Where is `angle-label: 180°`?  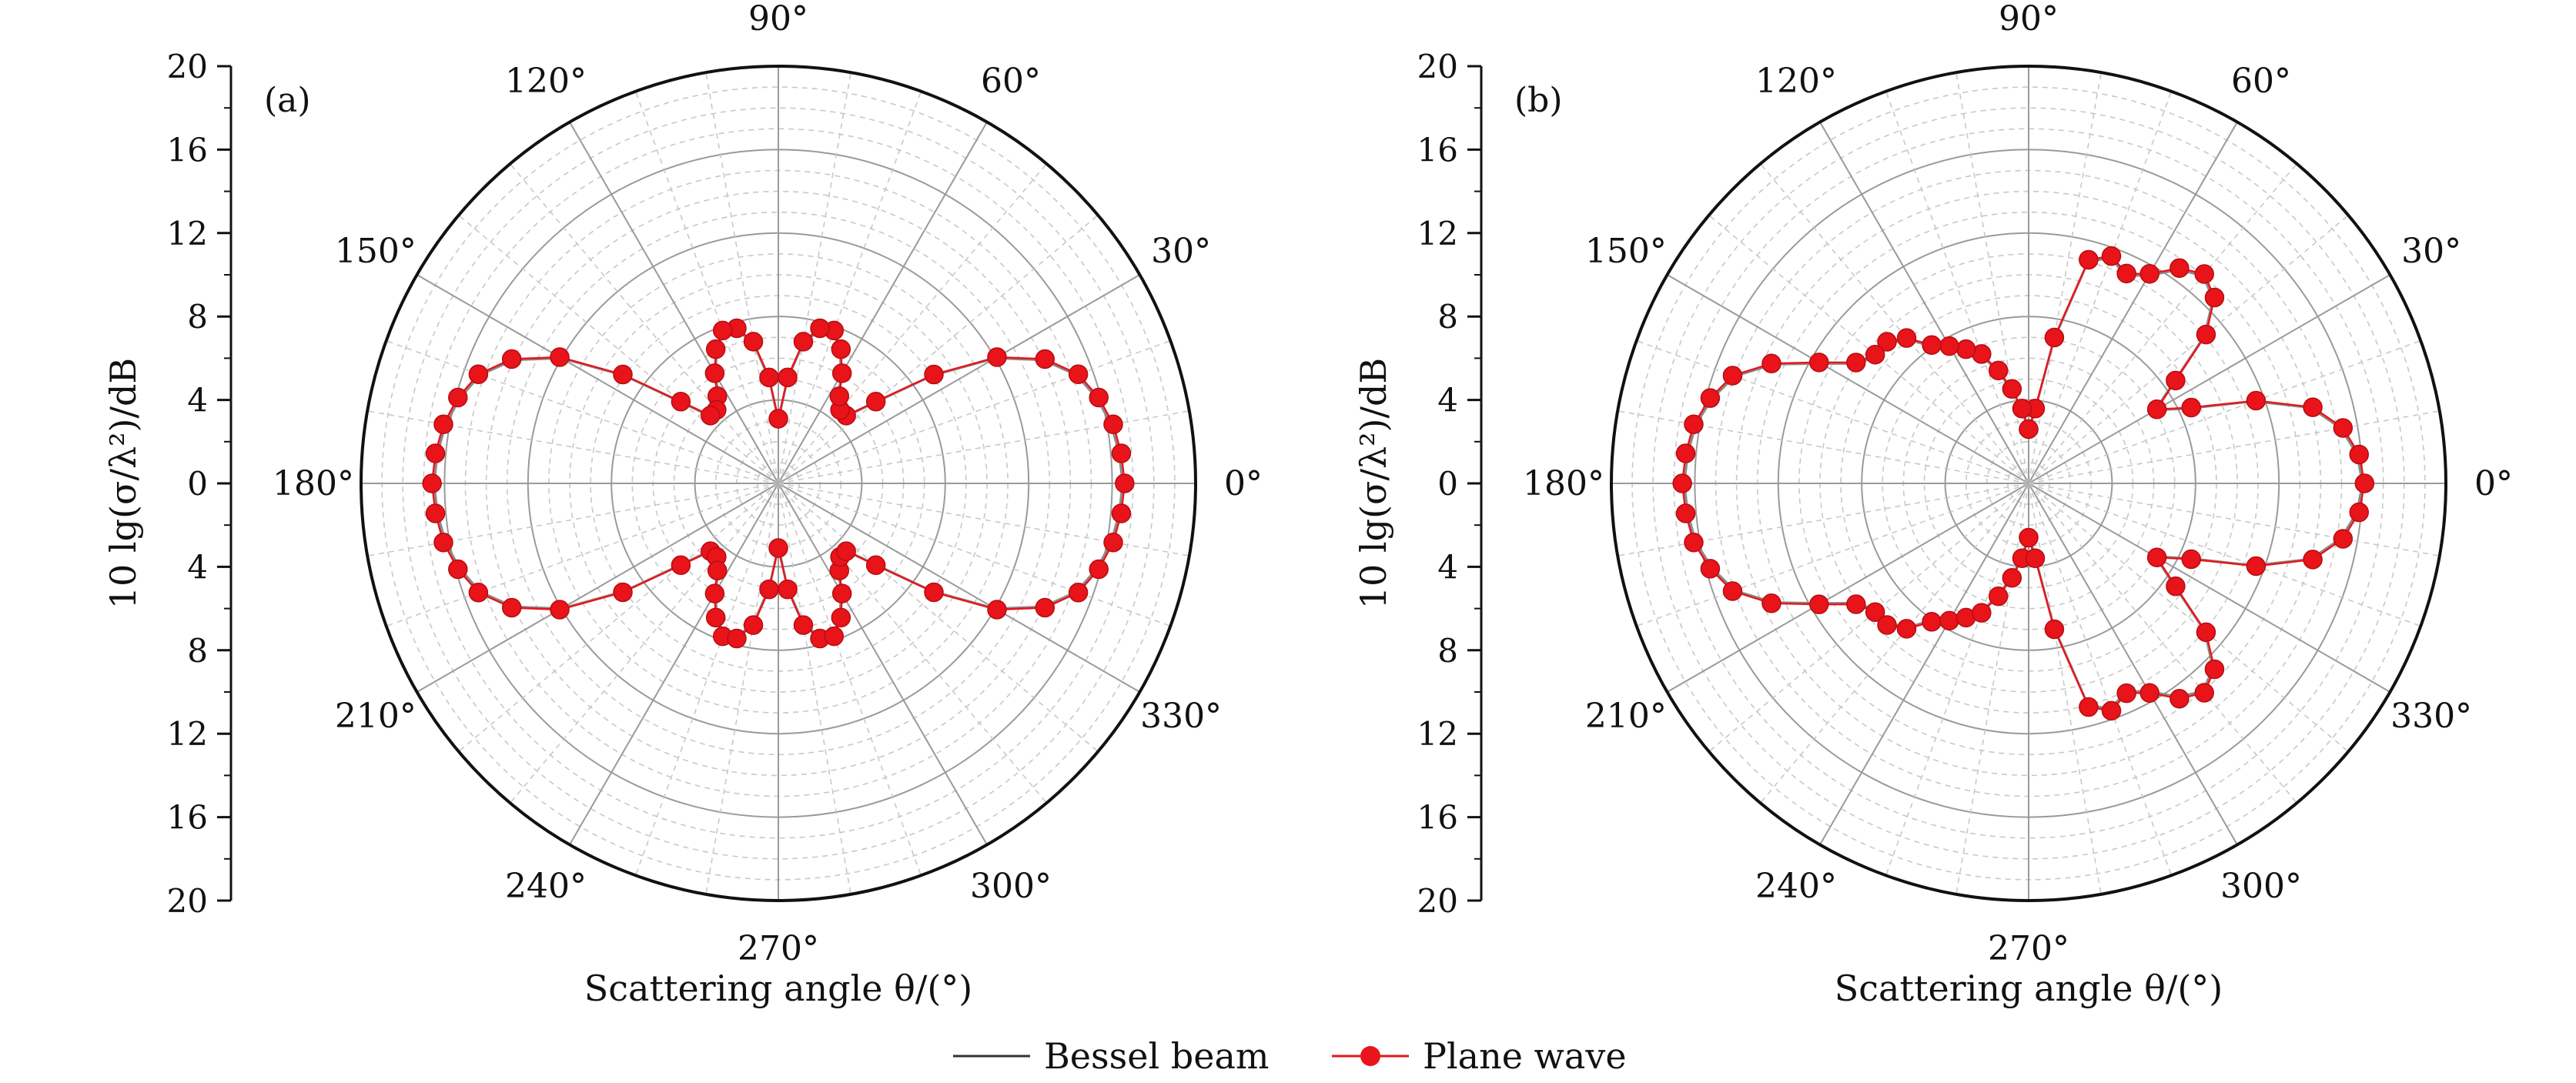 angle-label: 180° is located at coordinates (313, 483).